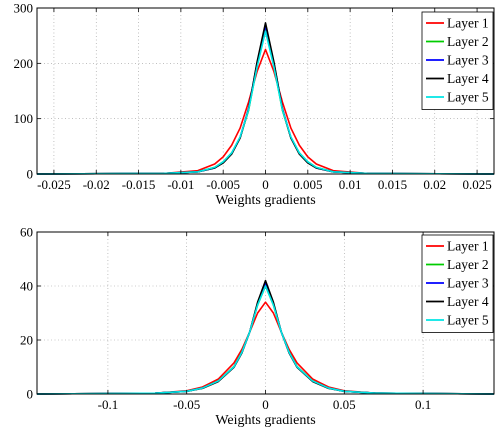  I want to click on x-tick-label: -0.005, so click(223, 184).